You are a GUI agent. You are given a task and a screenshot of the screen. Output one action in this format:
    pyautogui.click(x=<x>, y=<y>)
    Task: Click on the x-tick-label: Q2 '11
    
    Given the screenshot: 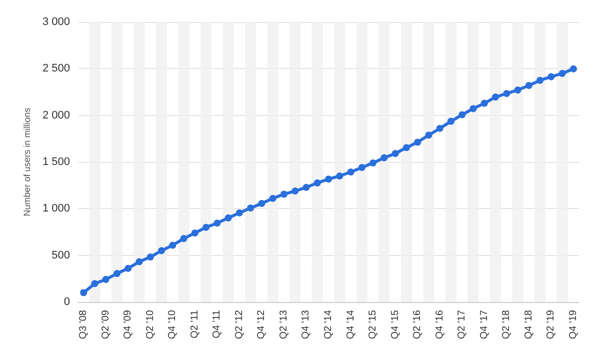 What is the action you would take?
    pyautogui.click(x=194, y=324)
    